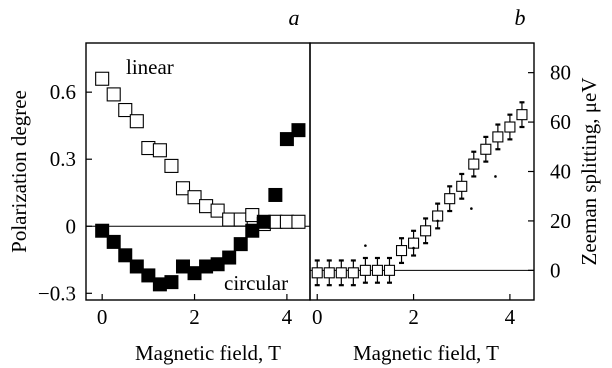 The height and width of the screenshot is (368, 612). I want to click on panel-b-letter: b, so click(520, 17).